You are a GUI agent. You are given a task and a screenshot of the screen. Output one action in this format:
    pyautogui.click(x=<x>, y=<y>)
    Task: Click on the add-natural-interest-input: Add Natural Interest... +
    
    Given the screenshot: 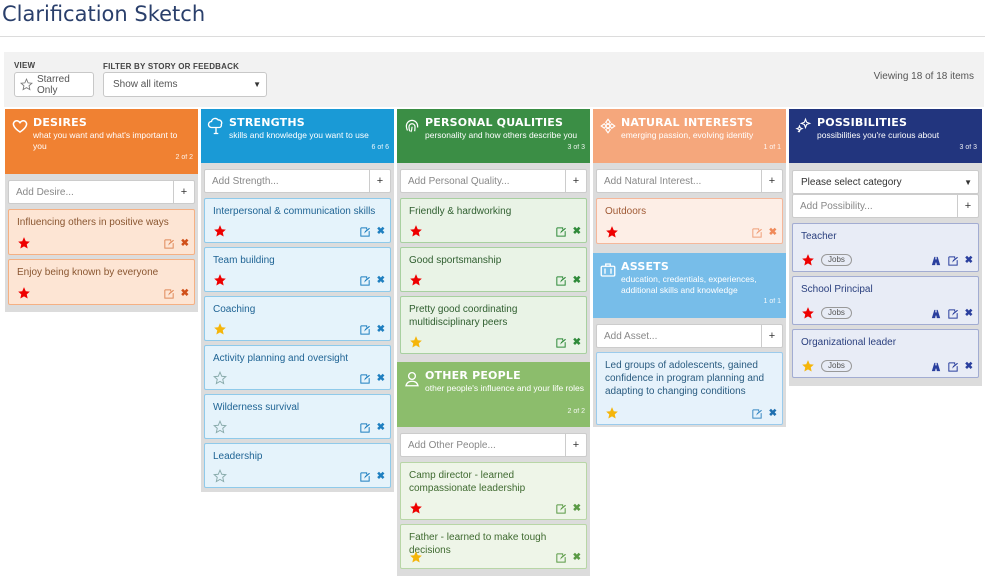 What is the action you would take?
    pyautogui.click(x=689, y=181)
    